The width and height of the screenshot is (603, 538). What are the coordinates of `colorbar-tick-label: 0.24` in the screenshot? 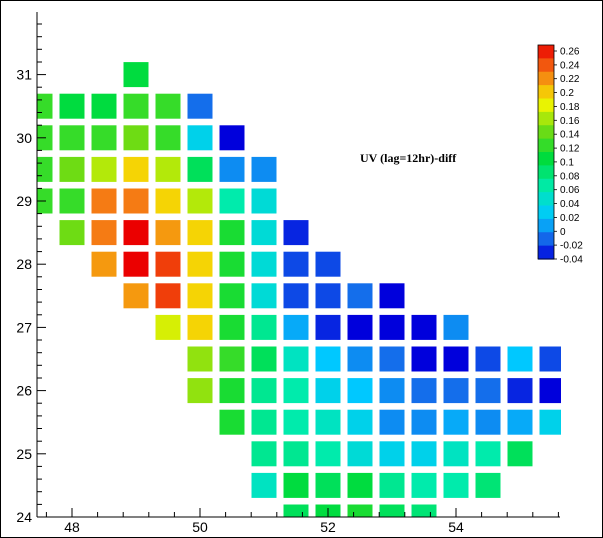 It's located at (570, 65).